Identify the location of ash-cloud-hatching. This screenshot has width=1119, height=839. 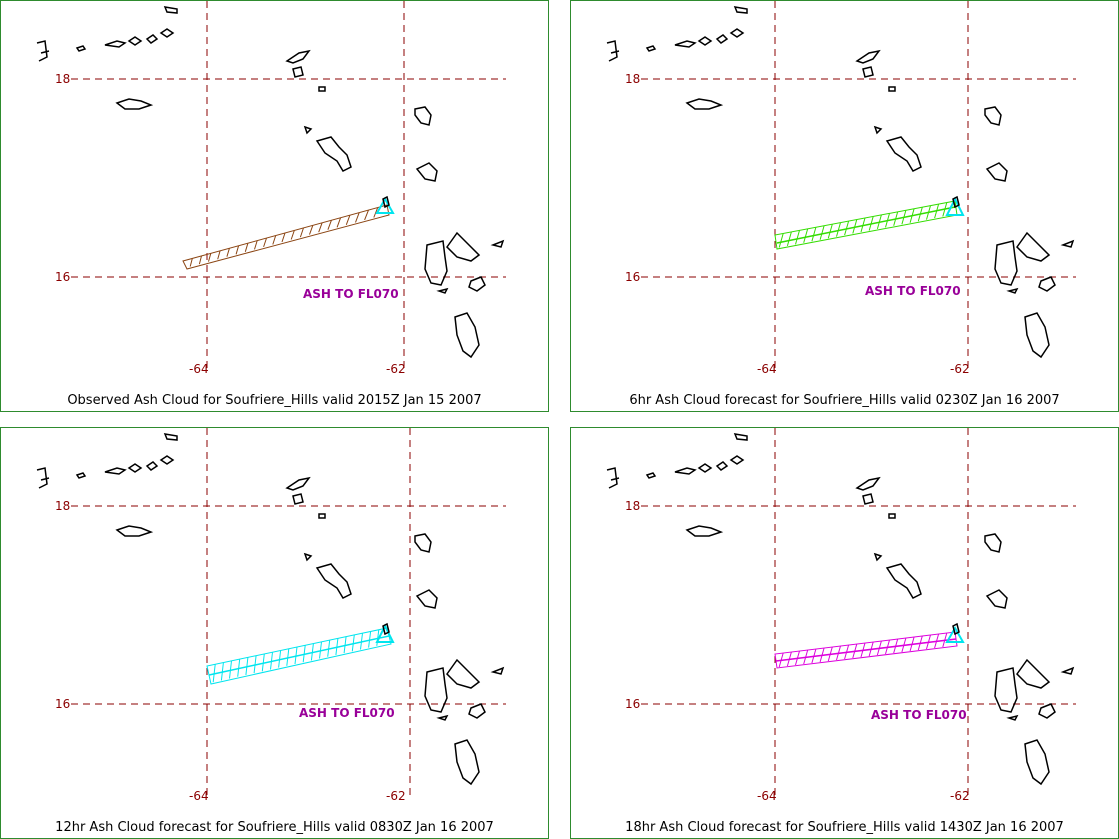
(284, 237).